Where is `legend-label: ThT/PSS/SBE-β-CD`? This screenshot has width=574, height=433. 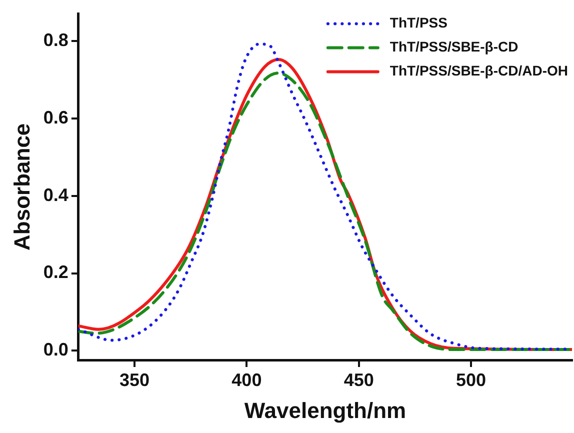
legend-label: ThT/PSS/SBE-β-CD is located at coordinates (454, 46).